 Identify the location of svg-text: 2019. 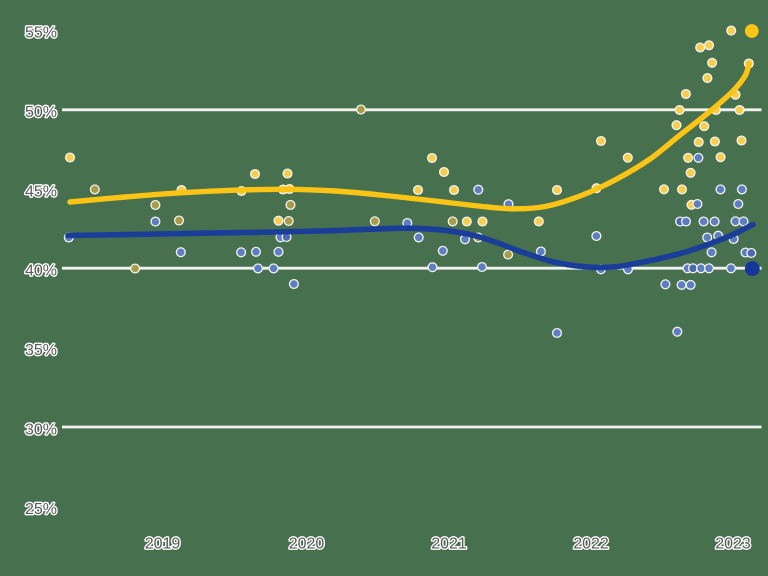
(163, 544).